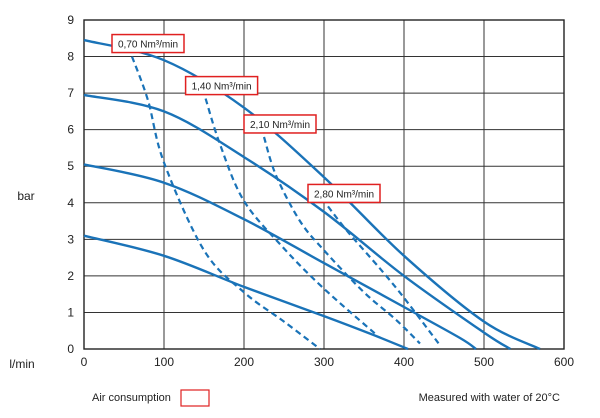 This screenshot has width=600, height=418. What do you see at coordinates (70, 20) in the screenshot?
I see `y-tick-label-9: 9` at bounding box center [70, 20].